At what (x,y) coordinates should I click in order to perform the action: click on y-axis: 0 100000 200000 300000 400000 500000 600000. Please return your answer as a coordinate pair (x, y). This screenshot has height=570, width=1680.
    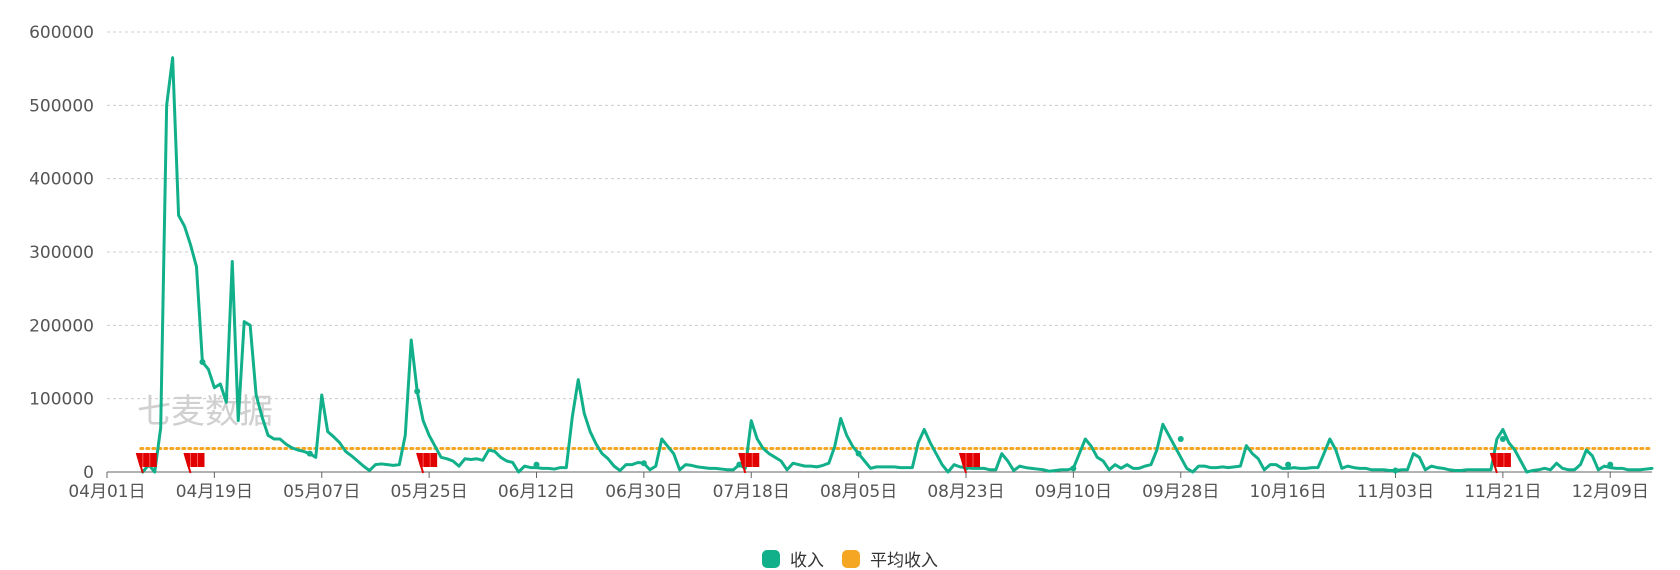
    Looking at the image, I should click on (61, 253).